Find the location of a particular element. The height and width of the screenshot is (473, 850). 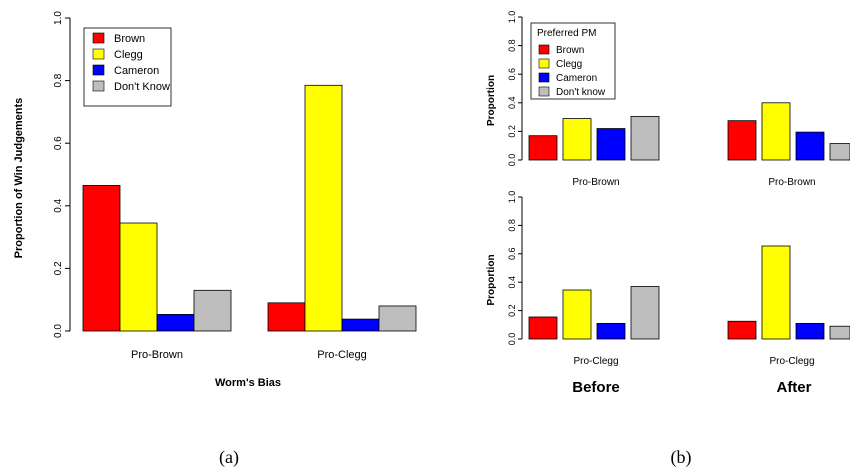

chart-a-legend: Brown Clegg Cameron Don't Know is located at coordinates (127, 67).